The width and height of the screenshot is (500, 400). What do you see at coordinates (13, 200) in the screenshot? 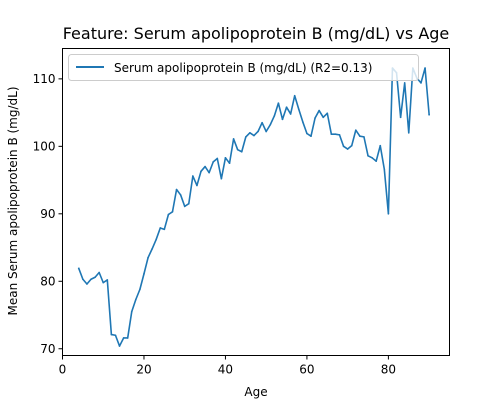
I see `y-axis-title: Mean Serum apolipoprotein B (mg/dL)` at bounding box center [13, 200].